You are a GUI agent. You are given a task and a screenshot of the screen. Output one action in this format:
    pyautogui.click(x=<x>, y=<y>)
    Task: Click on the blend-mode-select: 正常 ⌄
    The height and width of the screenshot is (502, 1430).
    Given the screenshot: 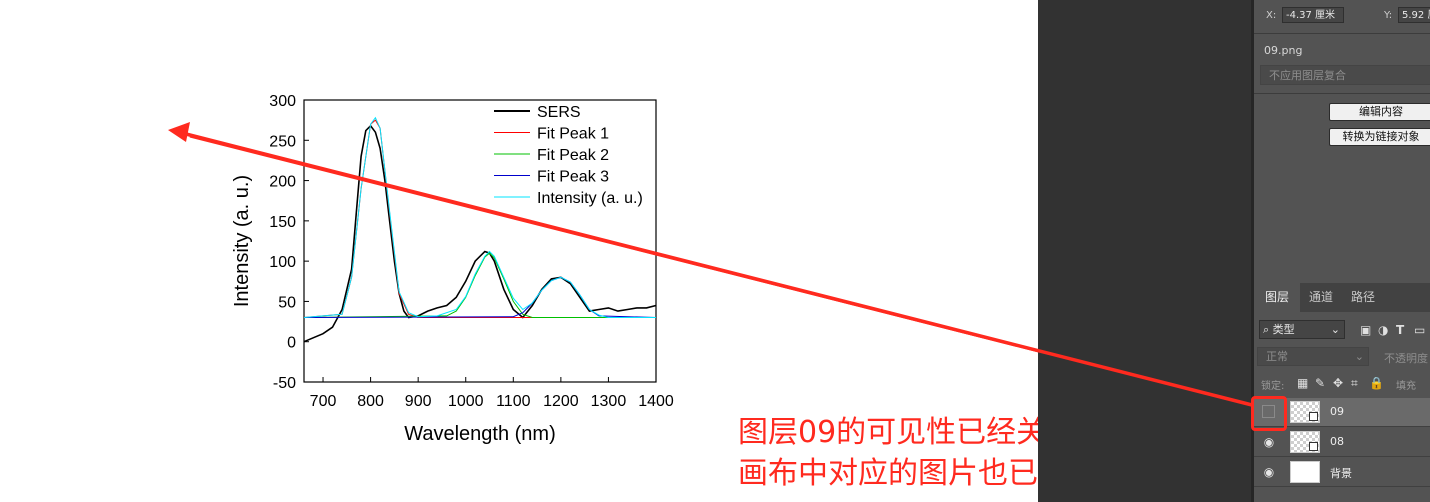 What is the action you would take?
    pyautogui.click(x=1313, y=356)
    